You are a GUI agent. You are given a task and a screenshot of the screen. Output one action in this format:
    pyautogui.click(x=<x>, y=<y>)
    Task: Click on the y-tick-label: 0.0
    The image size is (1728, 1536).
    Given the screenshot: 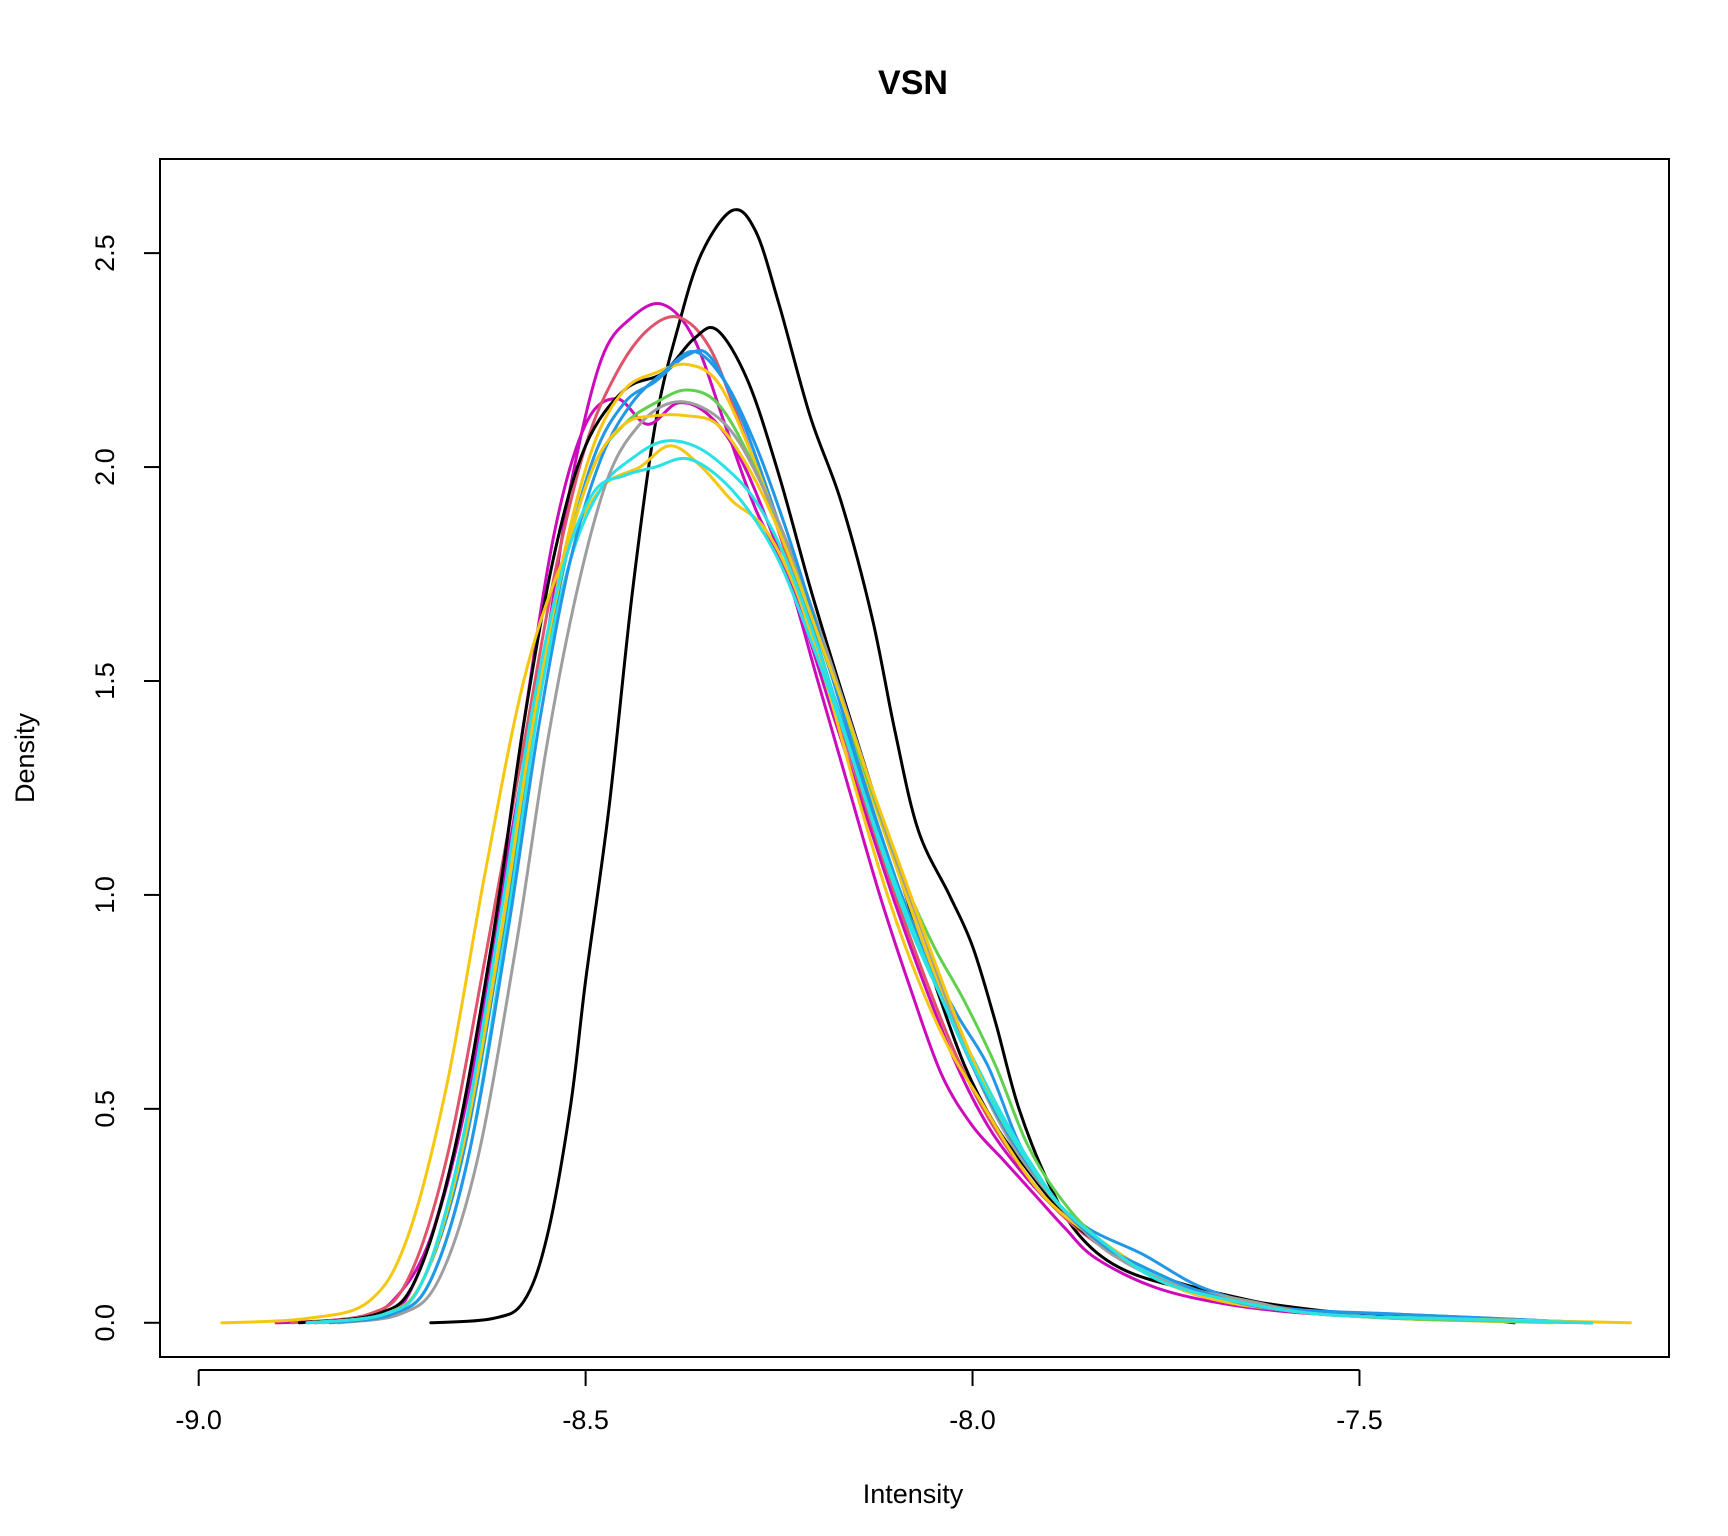 What is the action you would take?
    pyautogui.click(x=105, y=1323)
    